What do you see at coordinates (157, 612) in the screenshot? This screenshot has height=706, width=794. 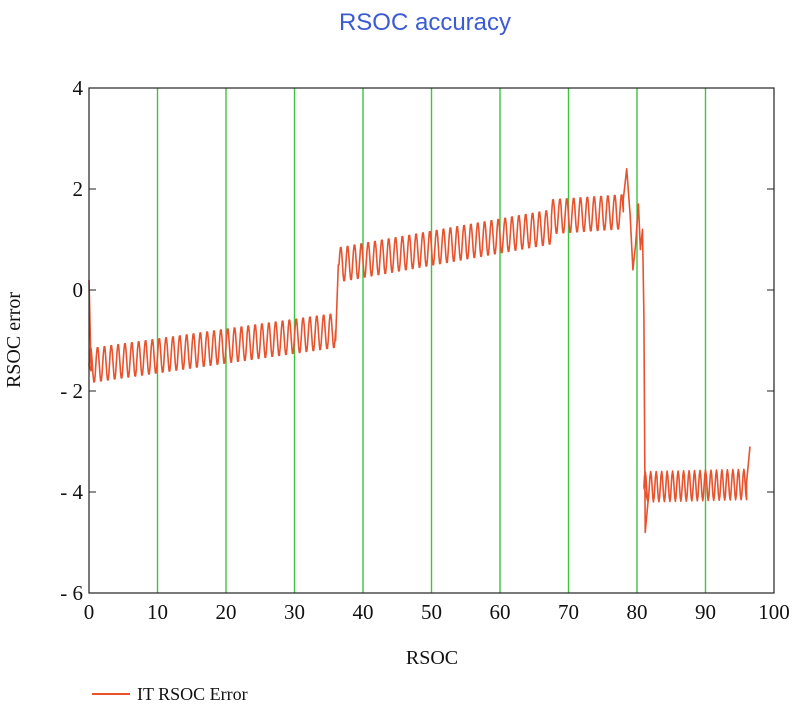 I see `x-tick-label: 10` at bounding box center [157, 612].